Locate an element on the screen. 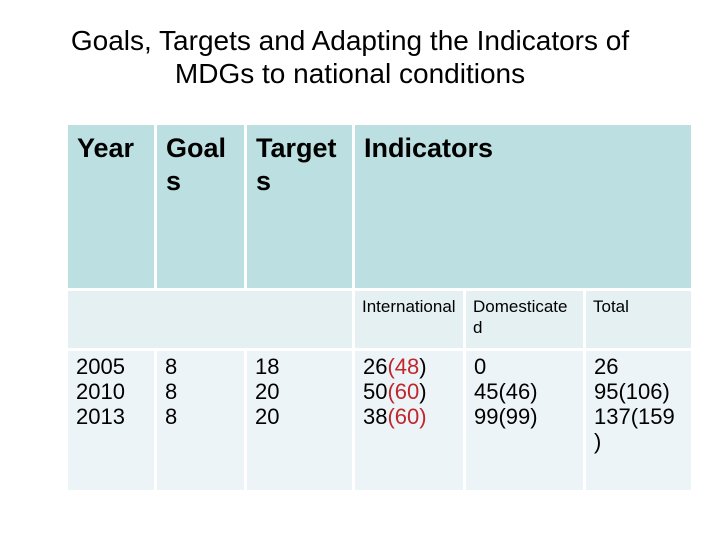  header-cell-targets: Target s is located at coordinates (299, 206).